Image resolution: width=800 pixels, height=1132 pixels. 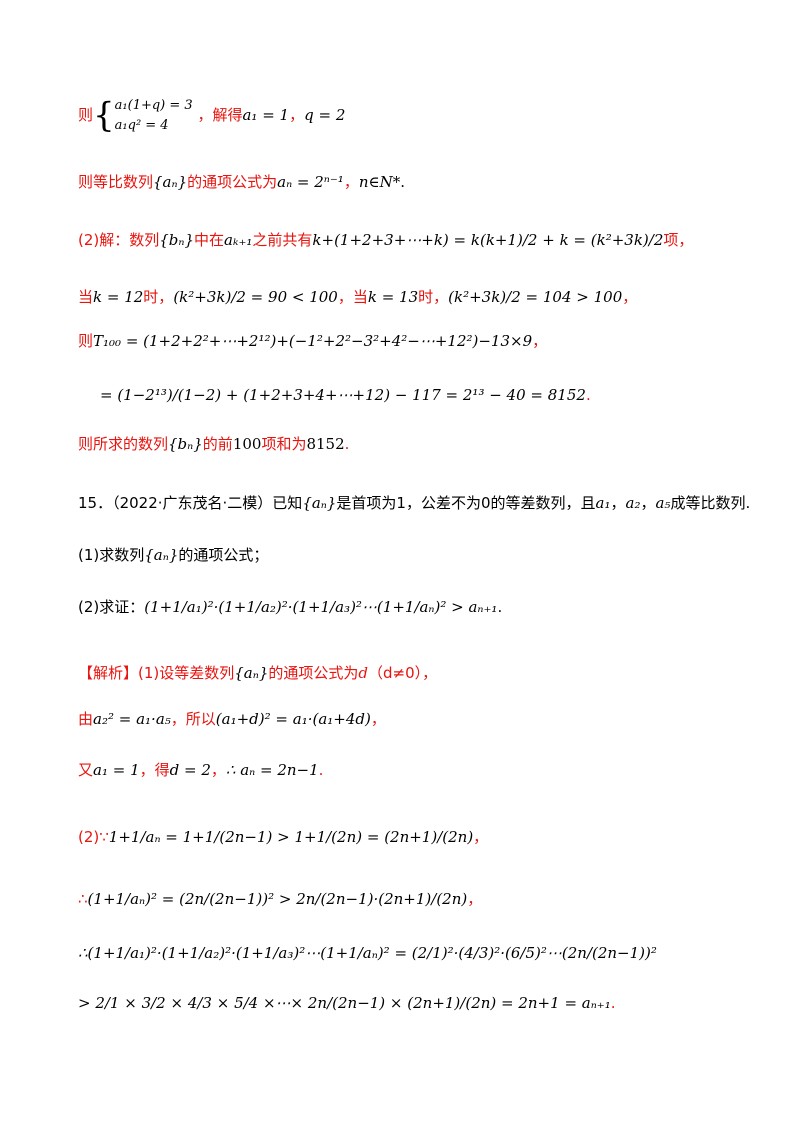 I want to click on equation-system: a₁(1+q) = 3 a₁q² = 4, so click(x=154, y=115).